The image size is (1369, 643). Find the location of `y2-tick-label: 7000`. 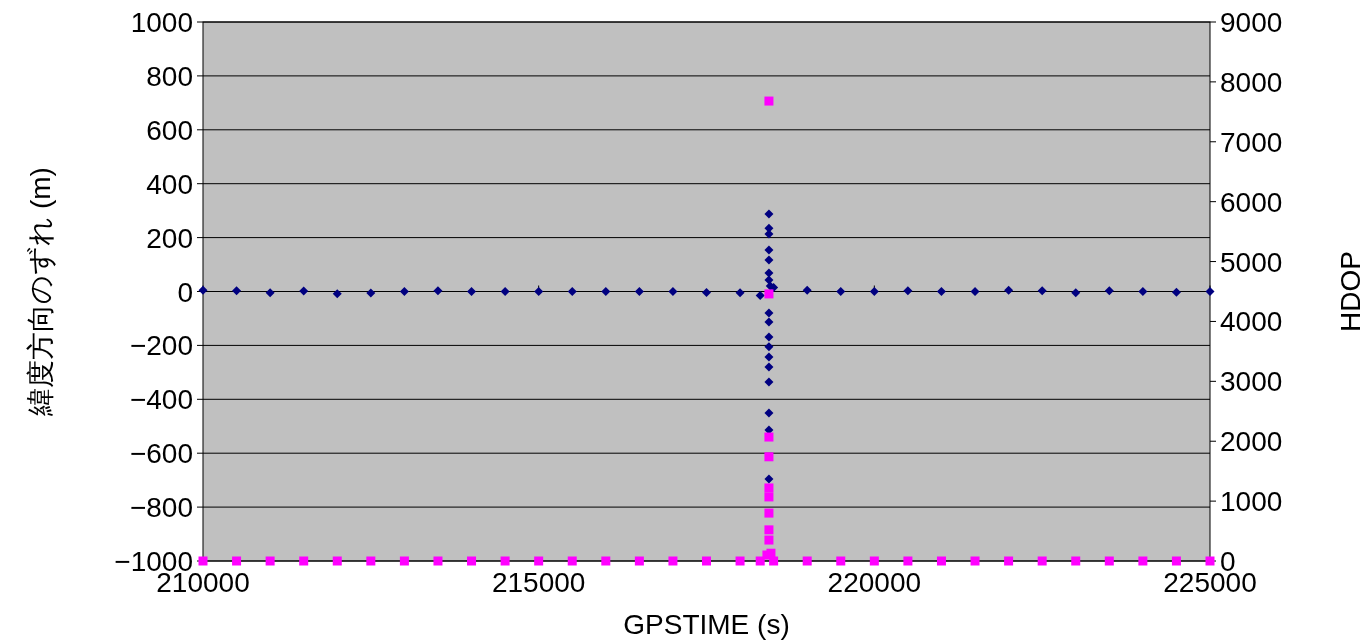

y2-tick-label: 7000 is located at coordinates (1251, 142).